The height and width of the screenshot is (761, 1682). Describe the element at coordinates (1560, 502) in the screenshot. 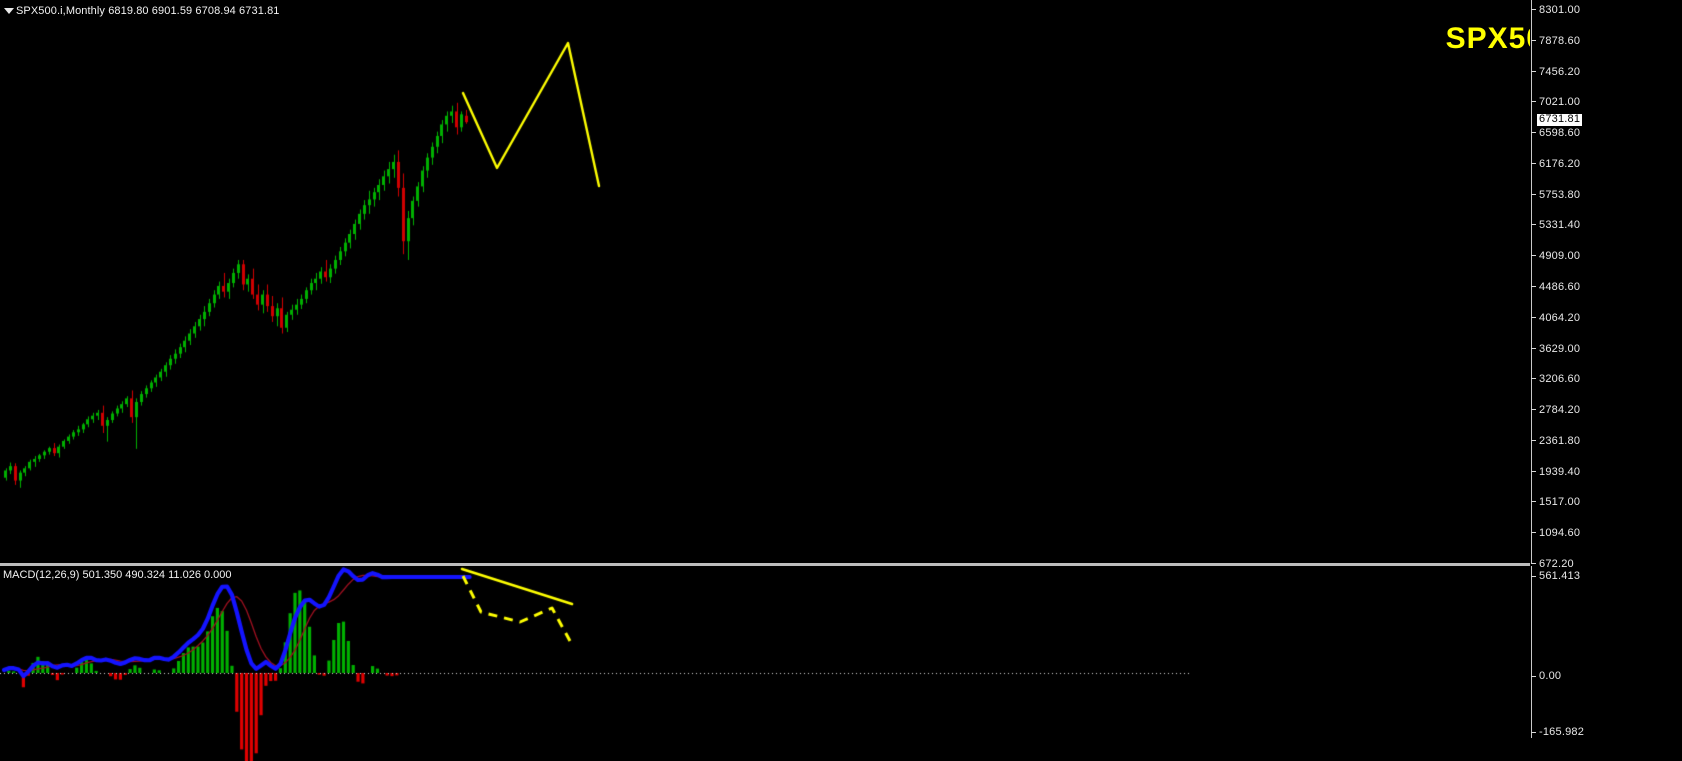

I see `price-axis-label: 1517.00` at that location.